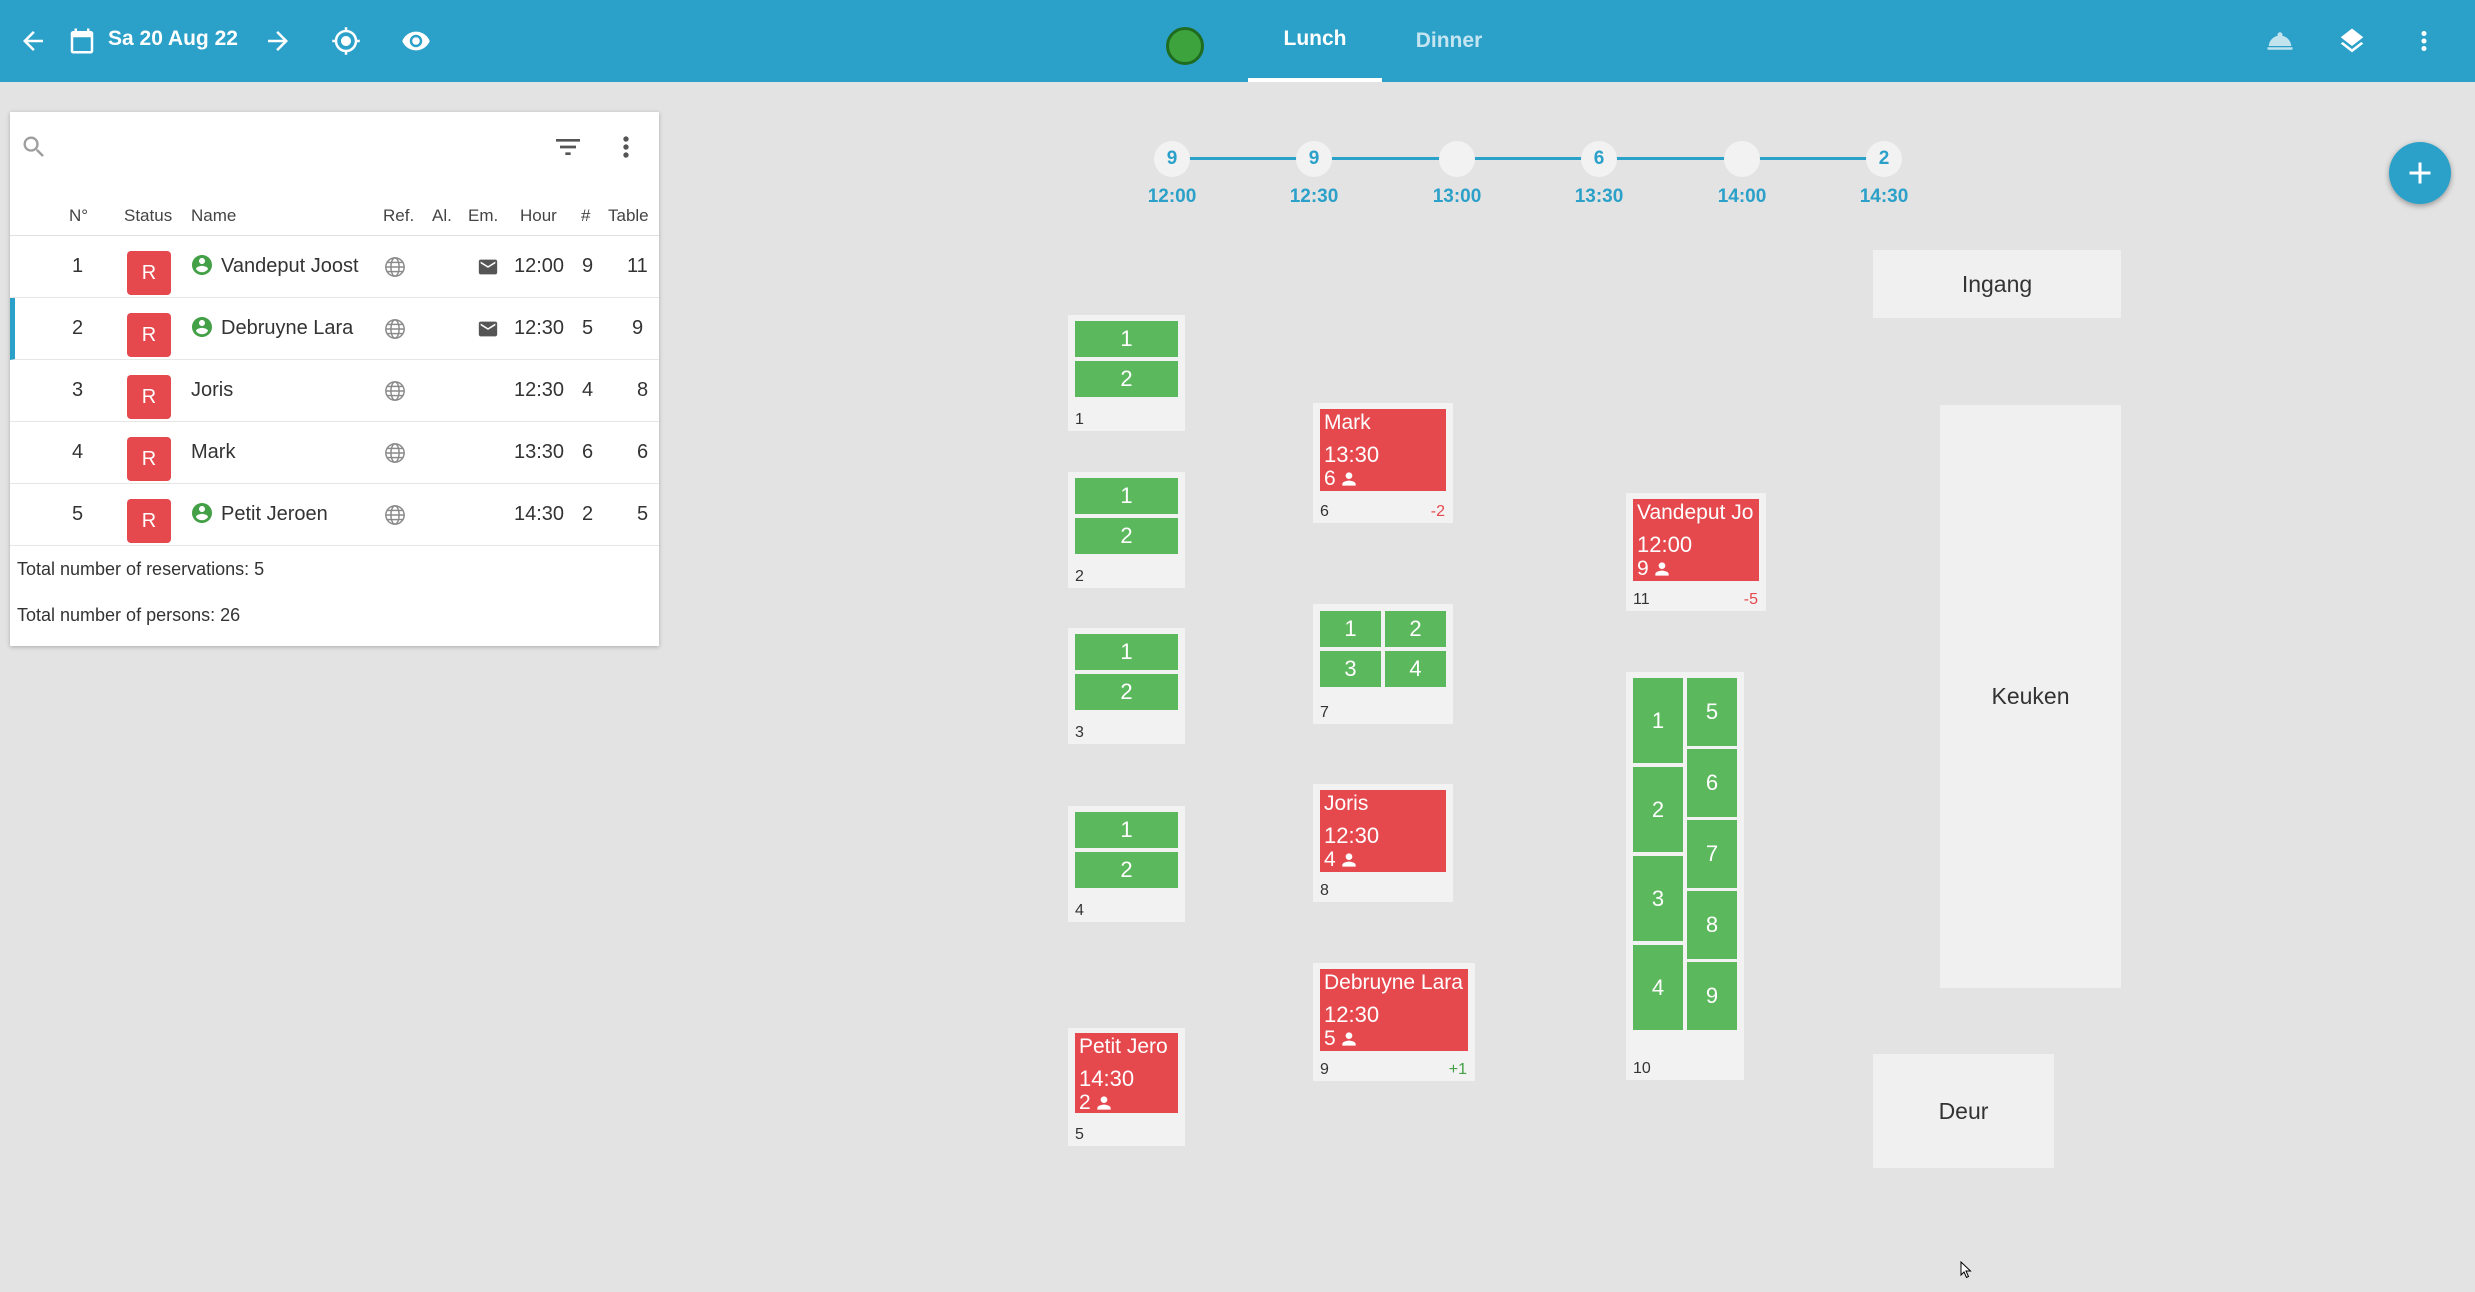 This screenshot has width=2475, height=1292. I want to click on floor-table-11: Vandeput Jo 12:00 9 11 -5, so click(1696, 552).